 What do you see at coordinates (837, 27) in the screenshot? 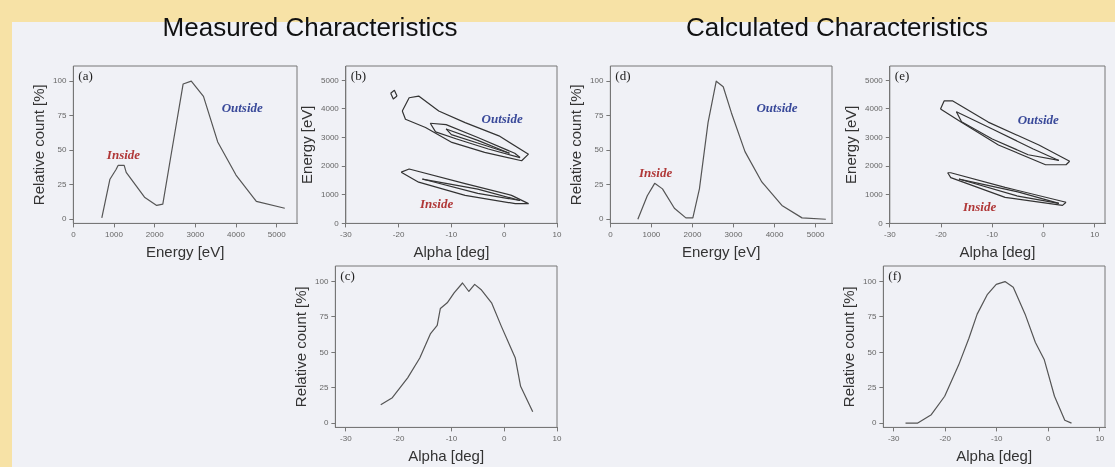
I see `chart-title: Calculated Characteristics` at bounding box center [837, 27].